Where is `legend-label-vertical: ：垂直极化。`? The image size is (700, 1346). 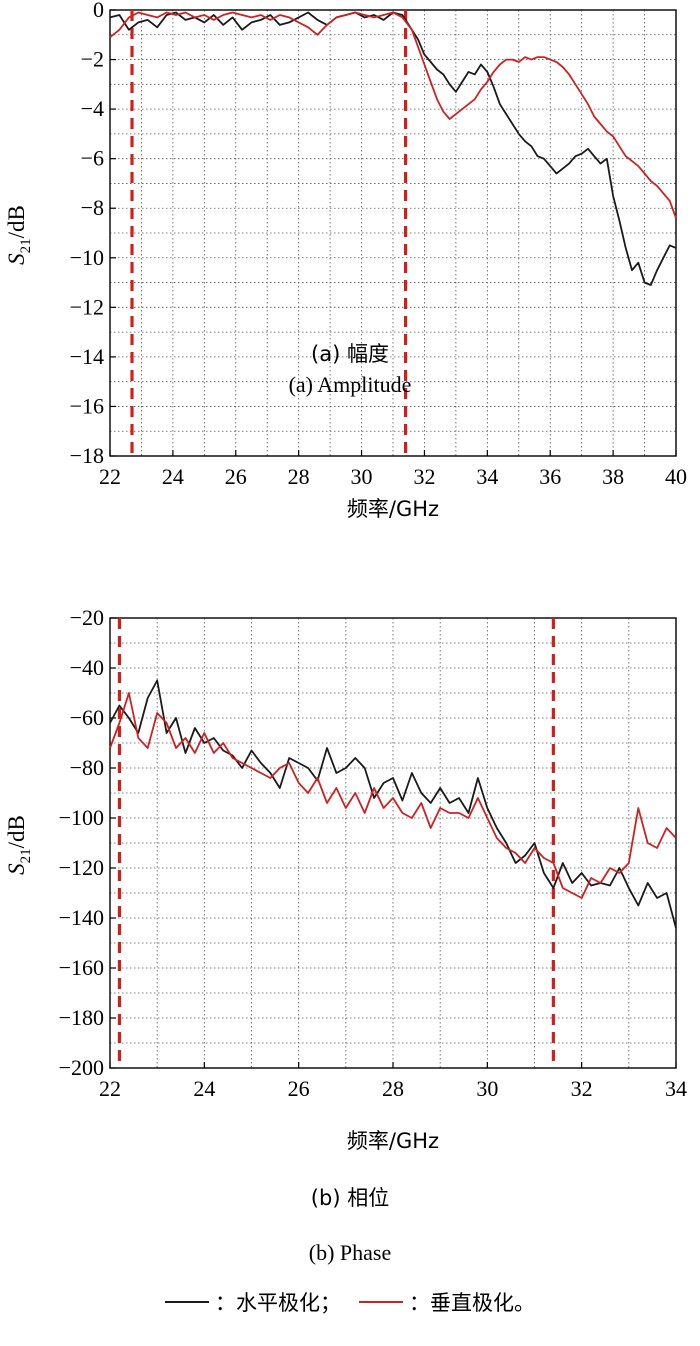
legend-label-vertical: ：垂直极化。 is located at coordinates (472, 1303).